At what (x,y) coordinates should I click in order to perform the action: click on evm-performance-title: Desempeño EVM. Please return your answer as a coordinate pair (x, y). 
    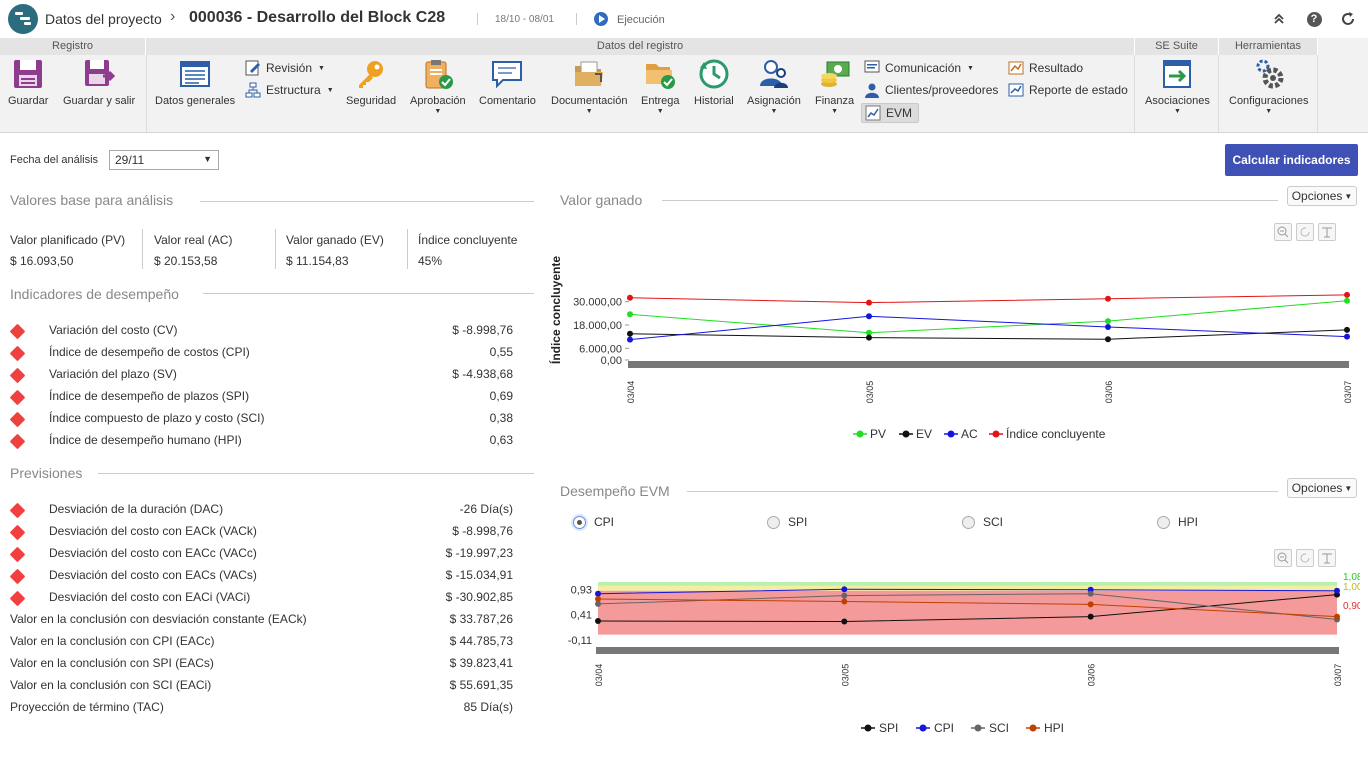
    Looking at the image, I should click on (615, 491).